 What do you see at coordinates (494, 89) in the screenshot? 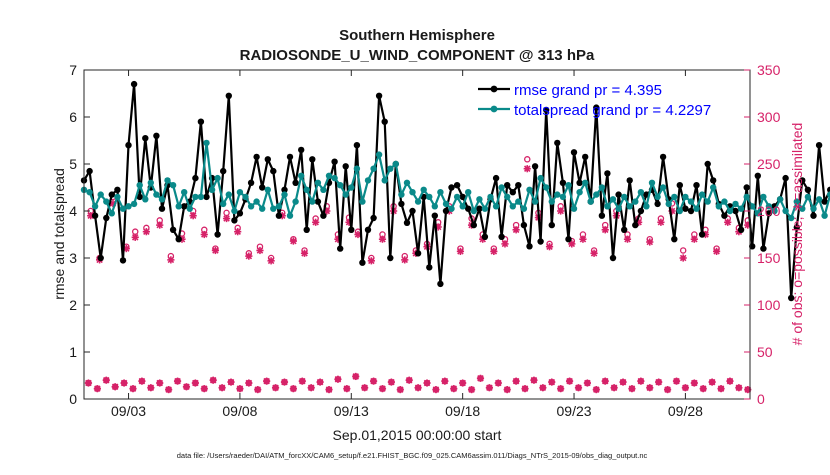
I see `legend-rmse-marker` at bounding box center [494, 89].